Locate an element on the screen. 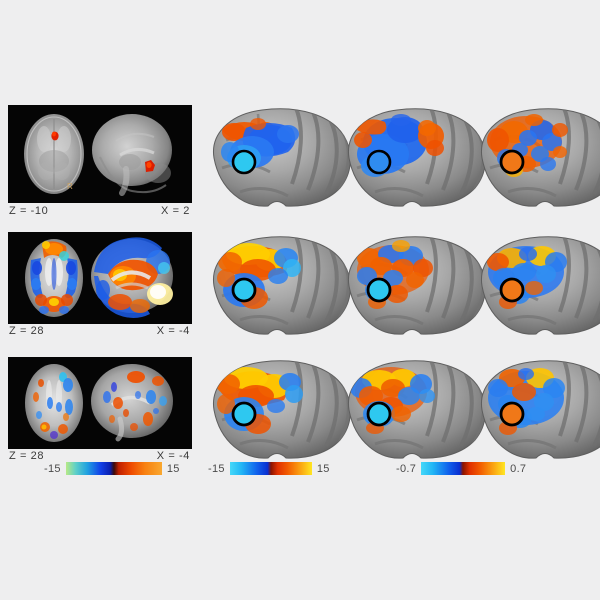 Image resolution: width=600 pixels, height=600 pixels. surface-row3-col3 is located at coordinates (415, 408).